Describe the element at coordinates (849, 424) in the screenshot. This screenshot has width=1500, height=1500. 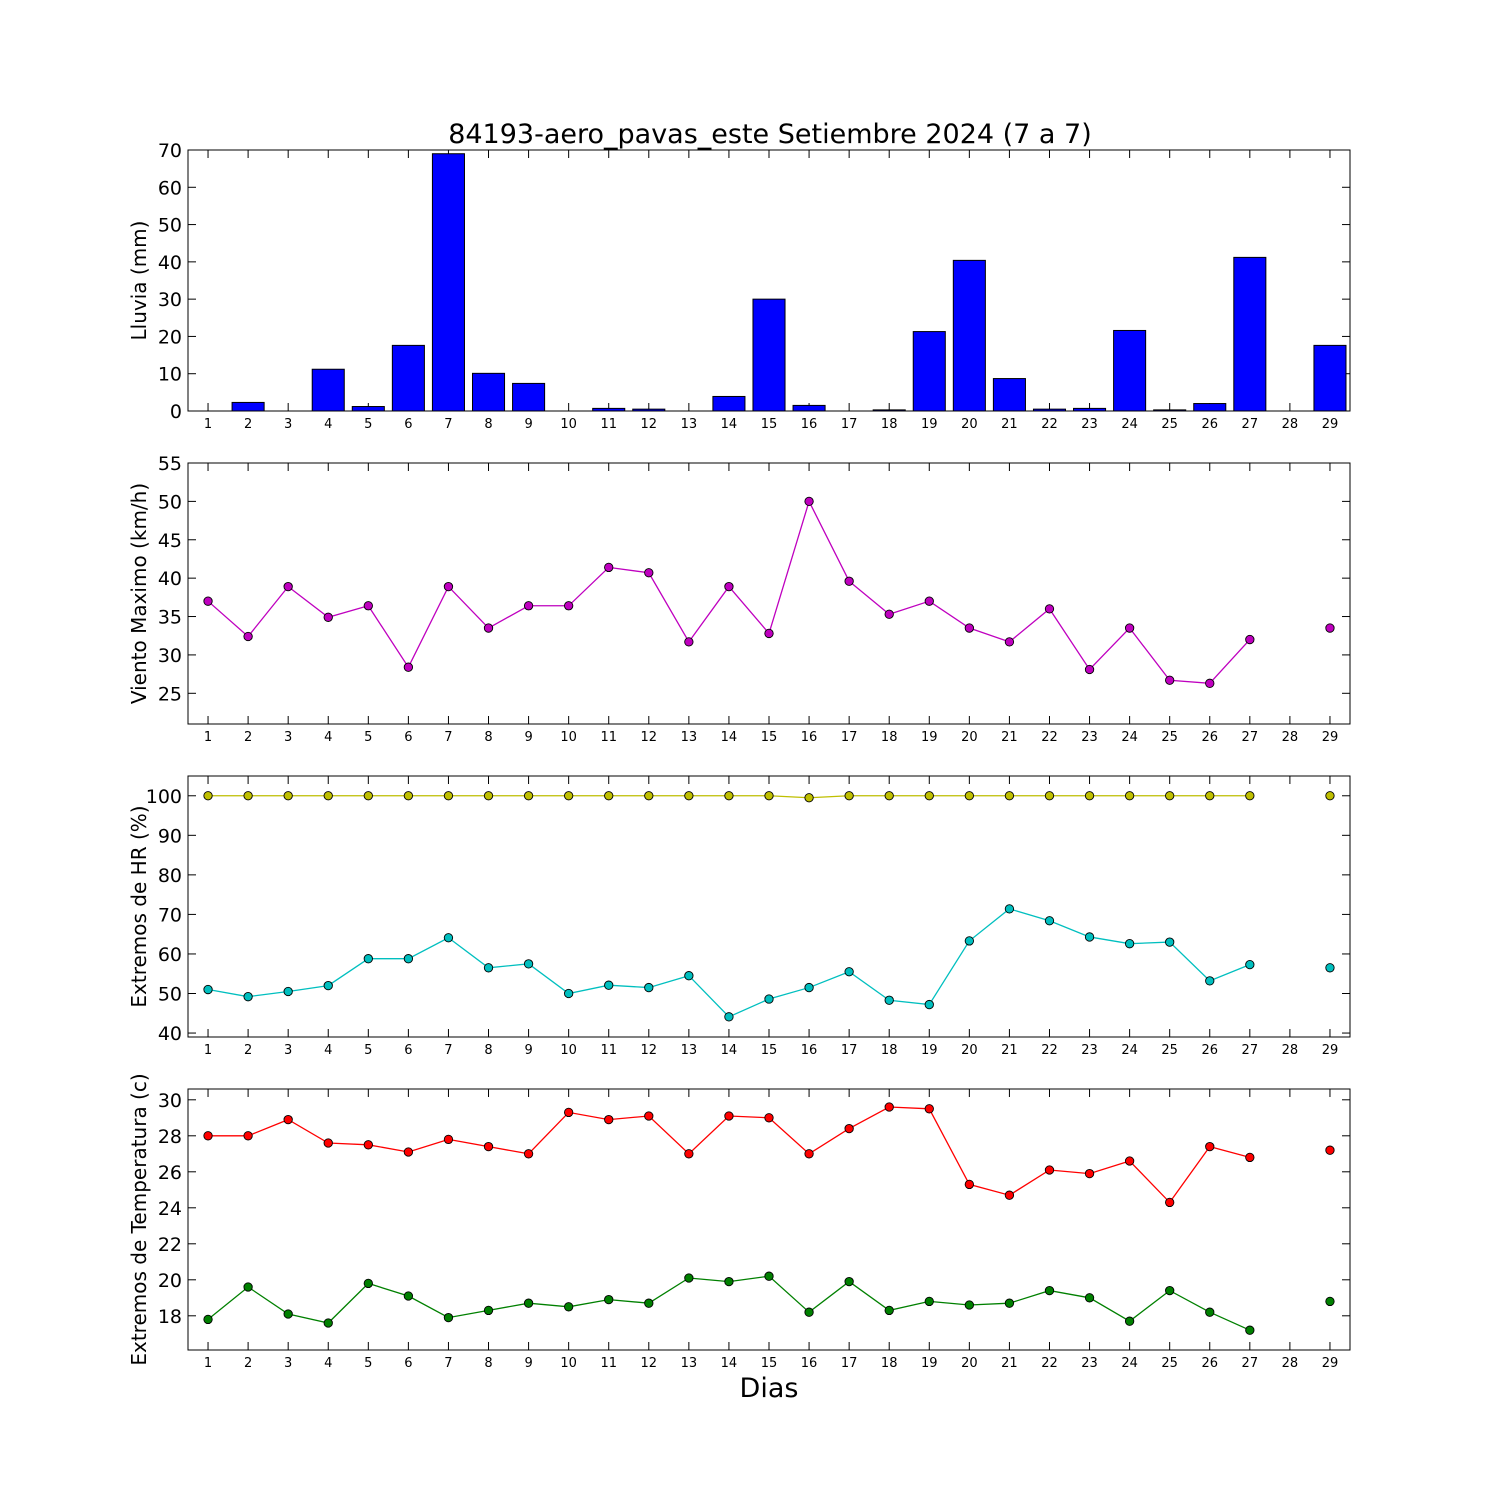
I see `x-tick-label: 17` at that location.